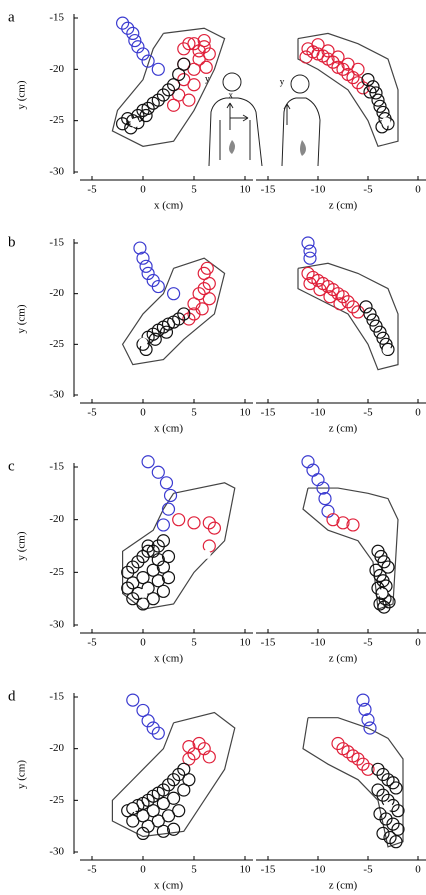 The image size is (426, 895). What do you see at coordinates (56, 293) in the screenshot?
I see `y-tick-label: -20` at bounding box center [56, 293].